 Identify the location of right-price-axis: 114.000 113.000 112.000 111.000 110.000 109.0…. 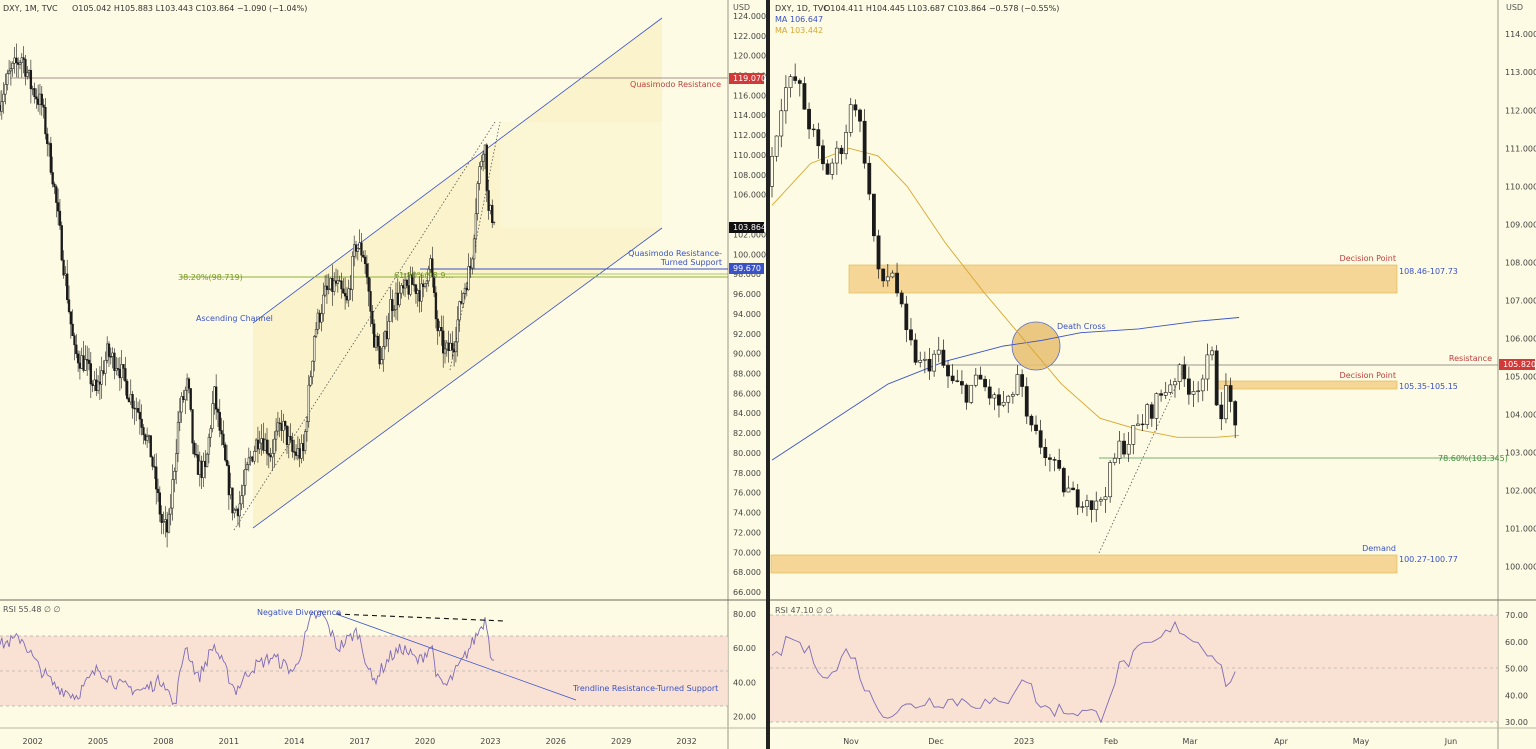
(1520, 300).